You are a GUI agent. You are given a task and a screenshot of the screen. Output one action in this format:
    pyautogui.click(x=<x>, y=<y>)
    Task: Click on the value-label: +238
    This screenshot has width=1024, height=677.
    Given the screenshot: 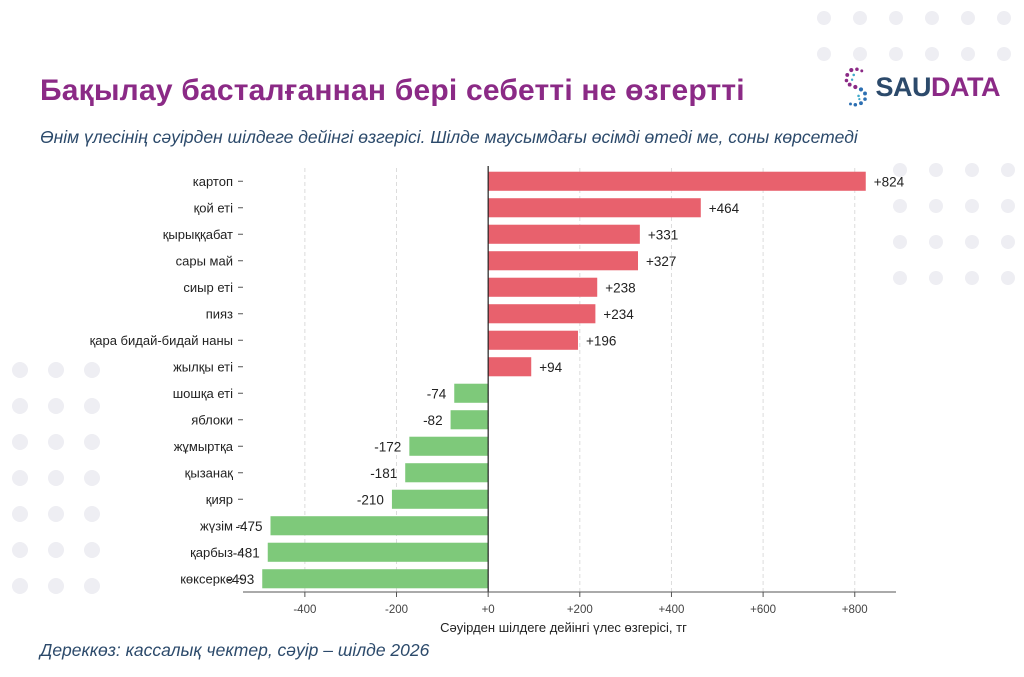 What is the action you would take?
    pyautogui.click(x=620, y=287)
    